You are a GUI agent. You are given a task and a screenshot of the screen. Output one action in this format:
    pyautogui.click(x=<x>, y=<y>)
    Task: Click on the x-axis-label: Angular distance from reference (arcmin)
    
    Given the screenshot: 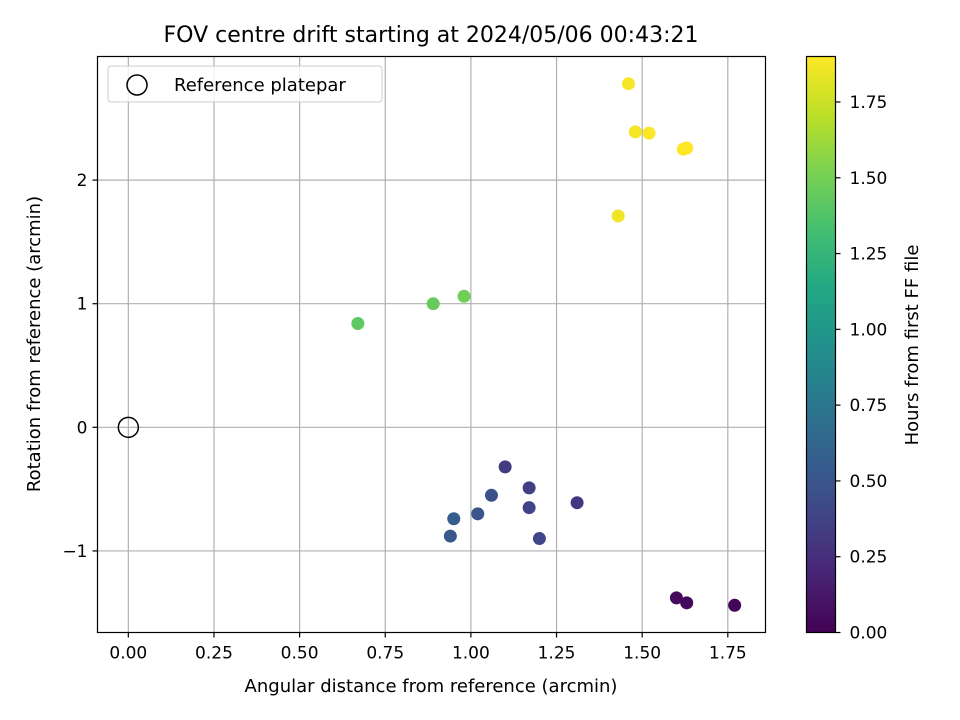 What is the action you would take?
    pyautogui.click(x=431, y=686)
    